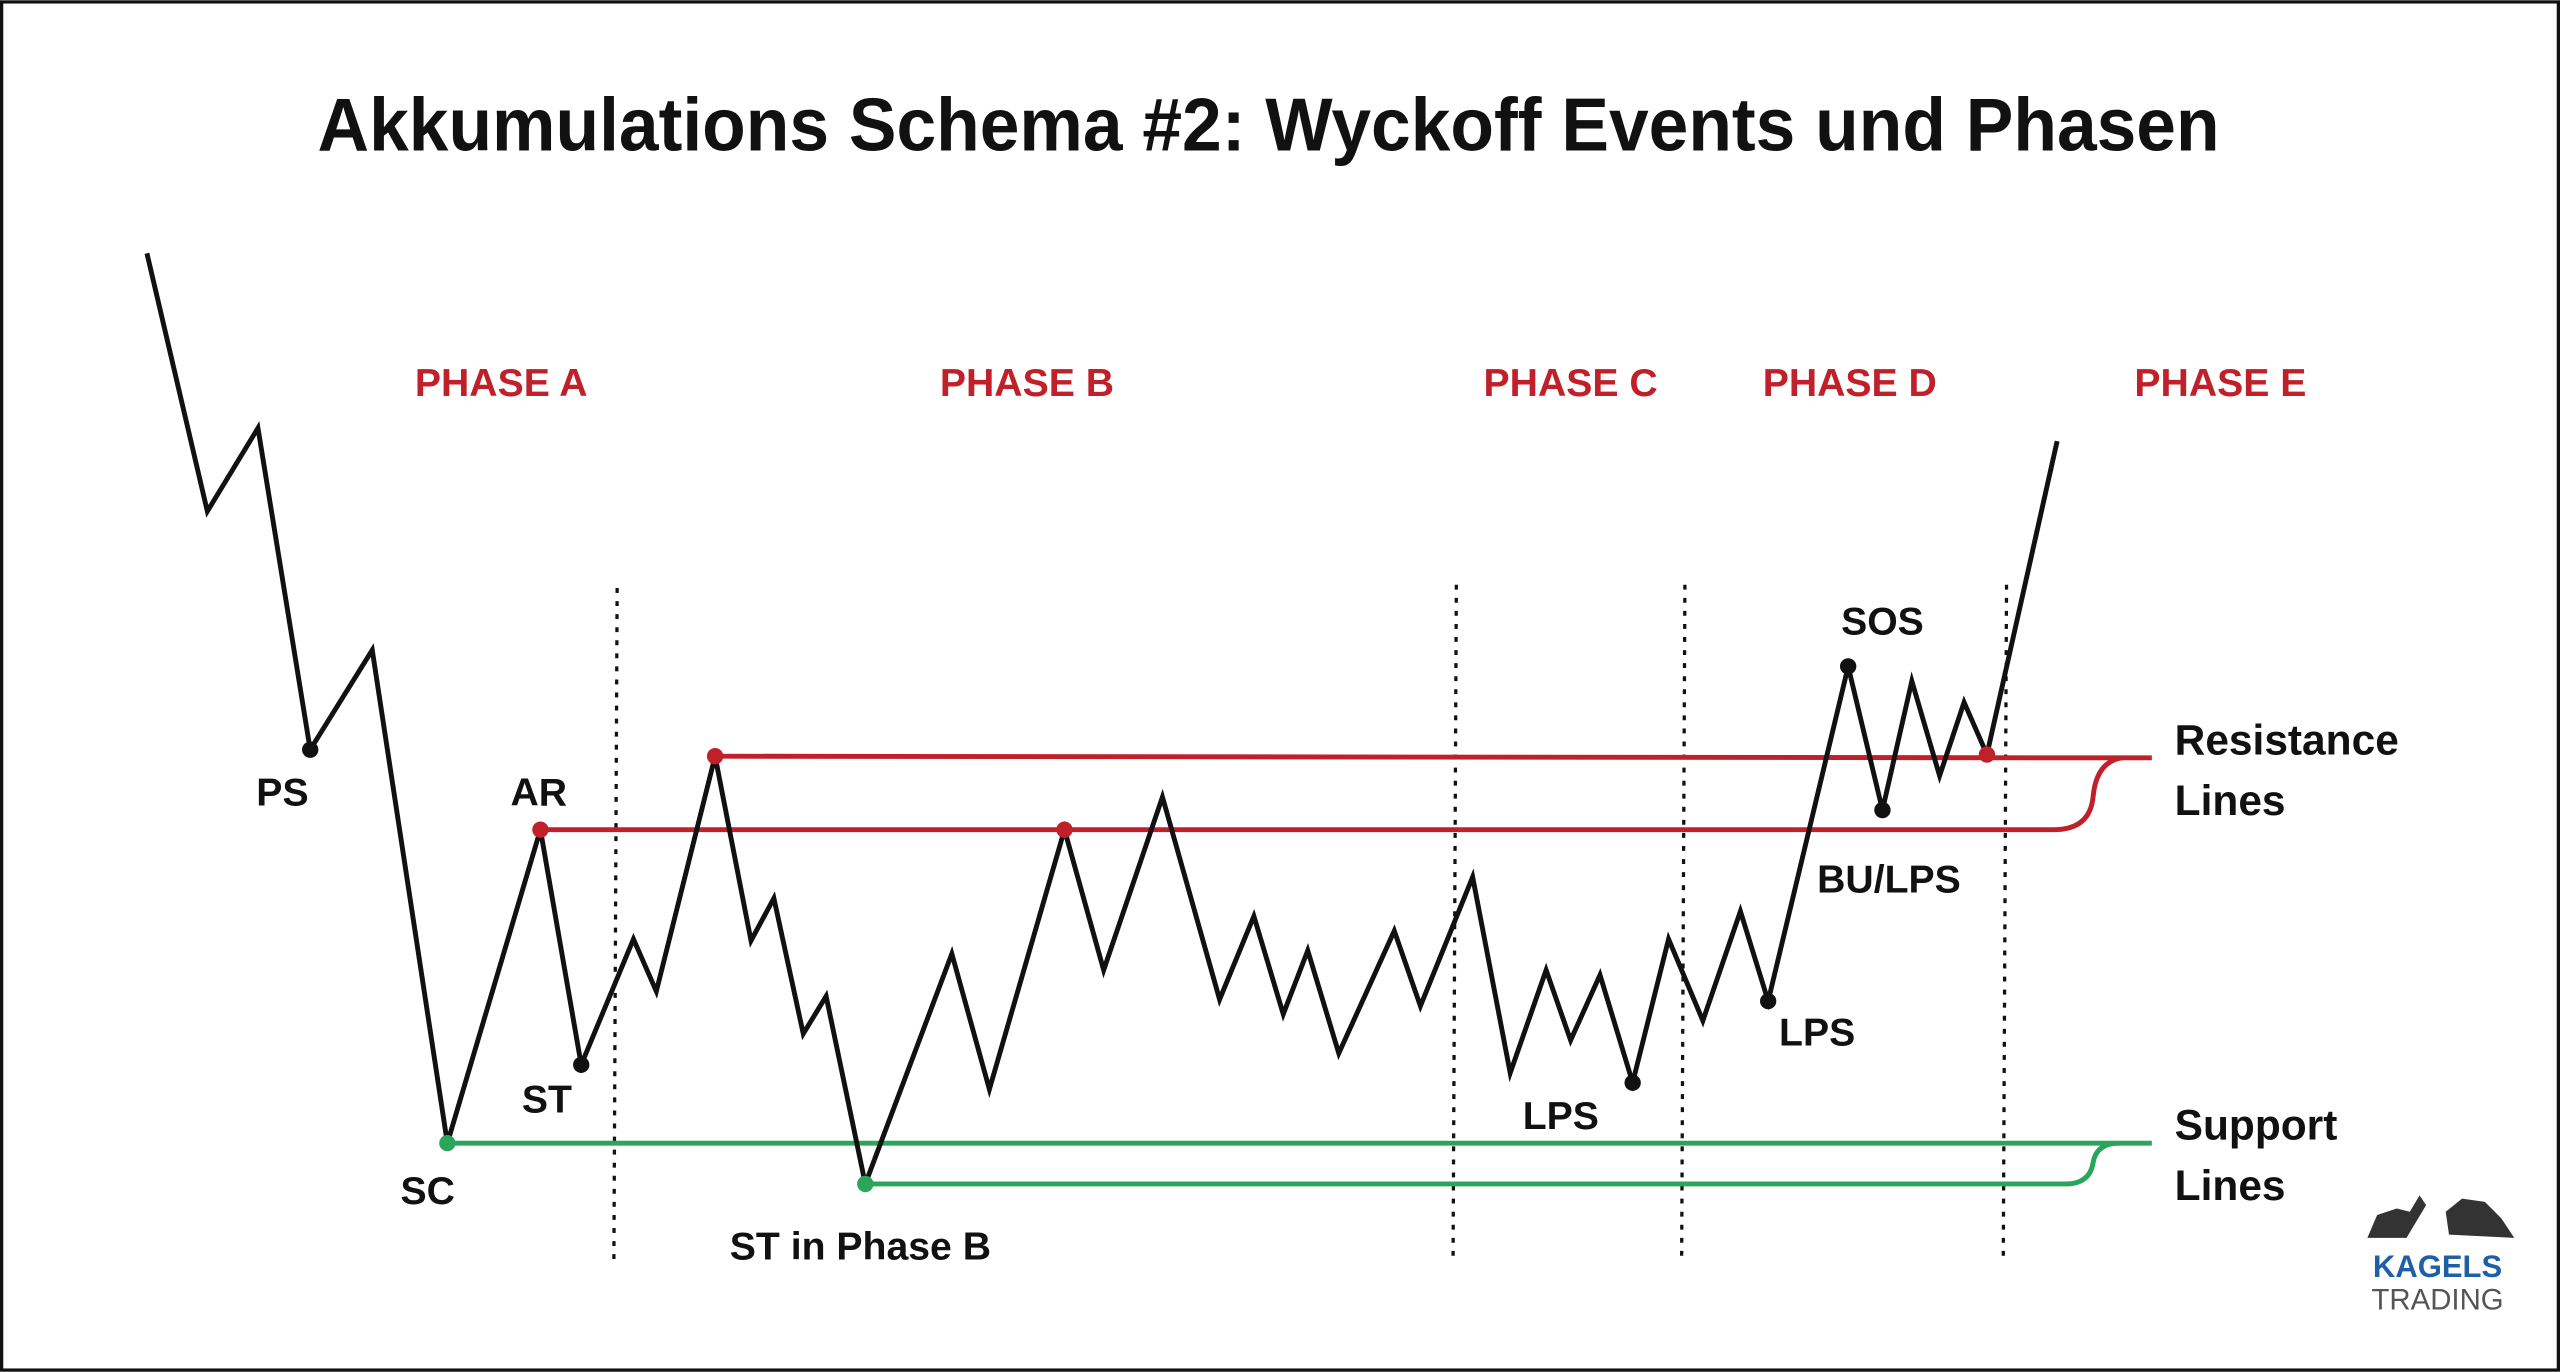 This screenshot has height=1372, width=2560. What do you see at coordinates (282, 793) in the screenshot?
I see `event-label: PS` at bounding box center [282, 793].